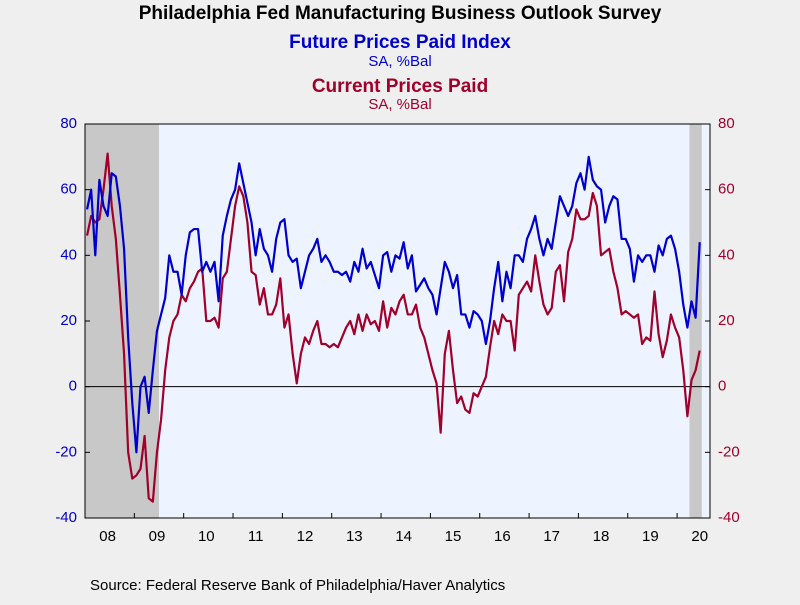 The width and height of the screenshot is (800, 605). Describe the element at coordinates (256, 536) in the screenshot. I see `x-tick-label: 11` at that location.